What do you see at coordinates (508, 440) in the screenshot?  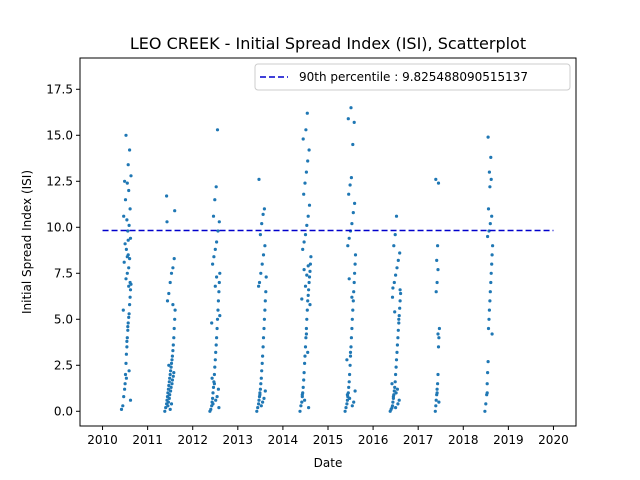 I see `x-tick-label: 2019` at bounding box center [508, 440].